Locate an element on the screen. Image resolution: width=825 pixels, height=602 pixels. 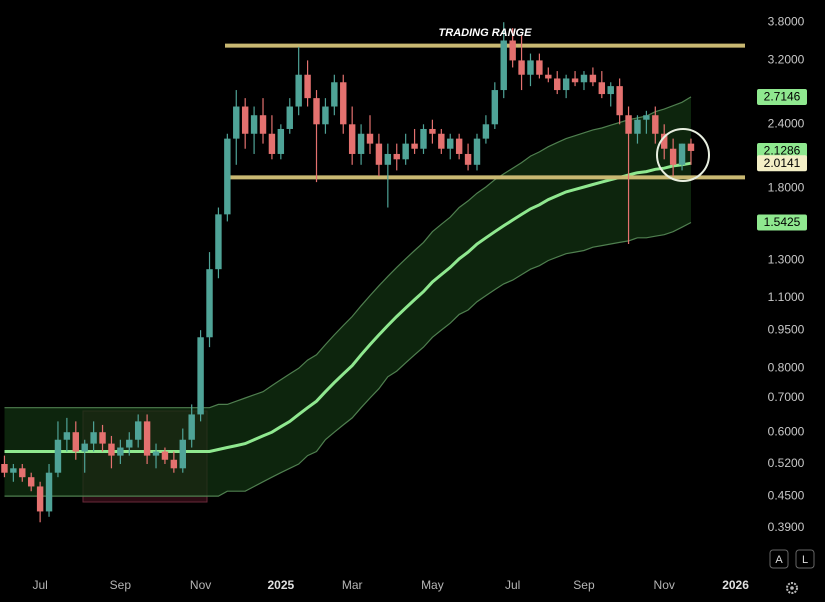
range-label: TRADING RANGE is located at coordinates (486, 33).